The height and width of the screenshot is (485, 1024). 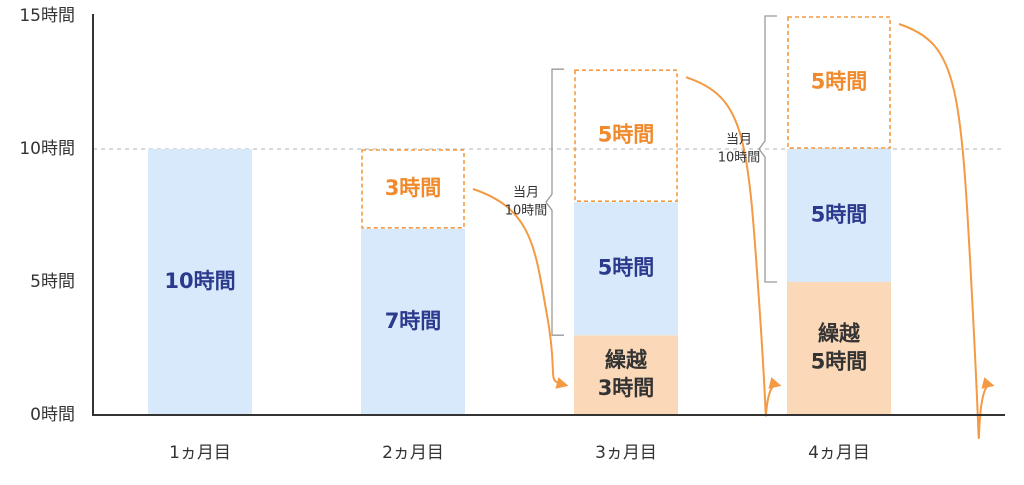 I want to click on x-category-label: 1ヵ月目, so click(x=200, y=453).